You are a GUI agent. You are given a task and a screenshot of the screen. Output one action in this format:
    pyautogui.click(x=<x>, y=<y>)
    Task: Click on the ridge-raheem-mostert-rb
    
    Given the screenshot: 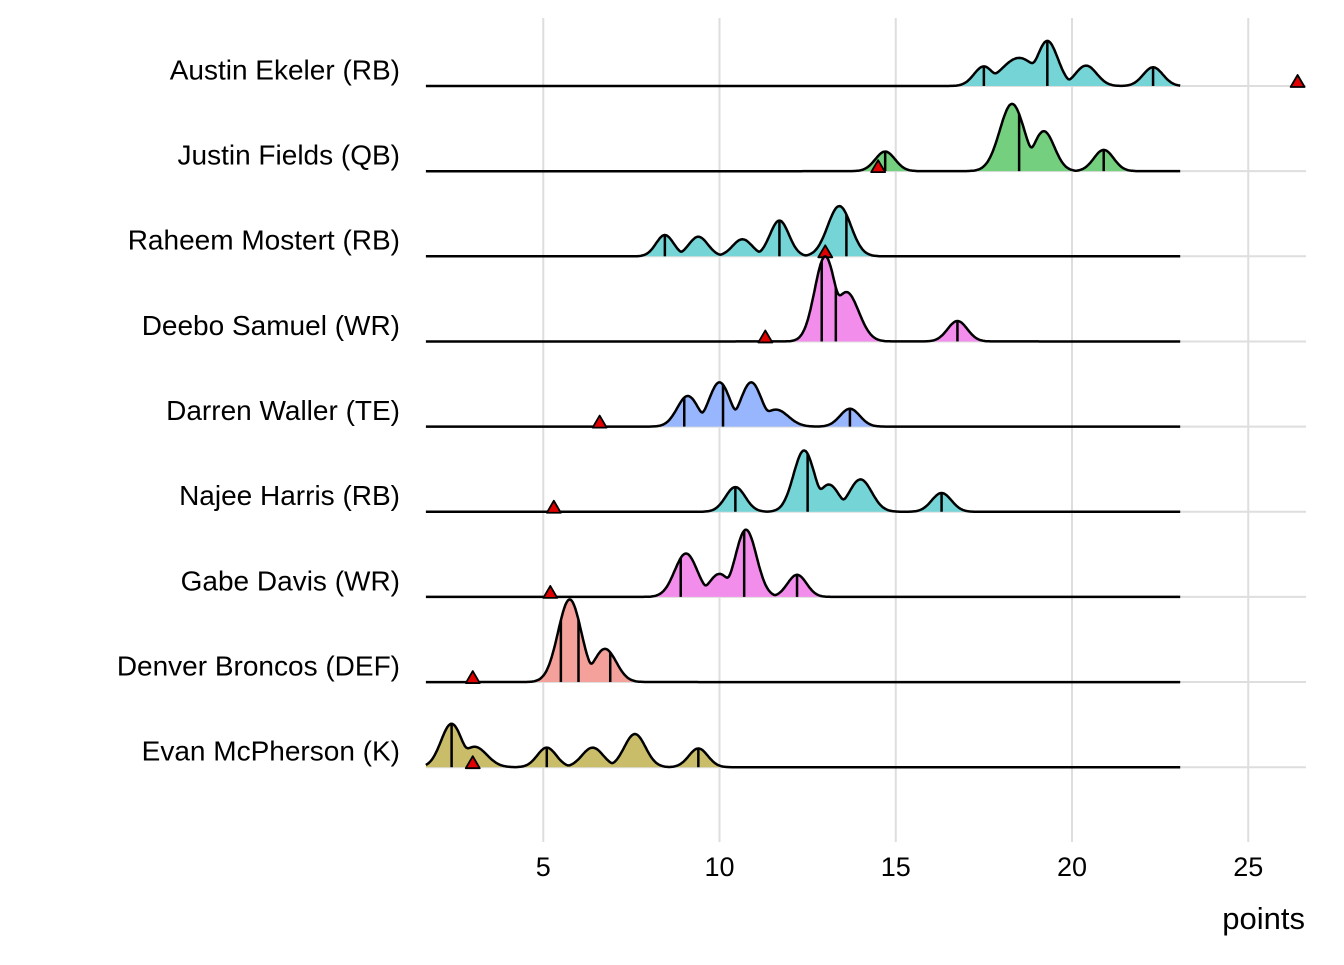 What is the action you would take?
    pyautogui.click(x=803, y=231)
    